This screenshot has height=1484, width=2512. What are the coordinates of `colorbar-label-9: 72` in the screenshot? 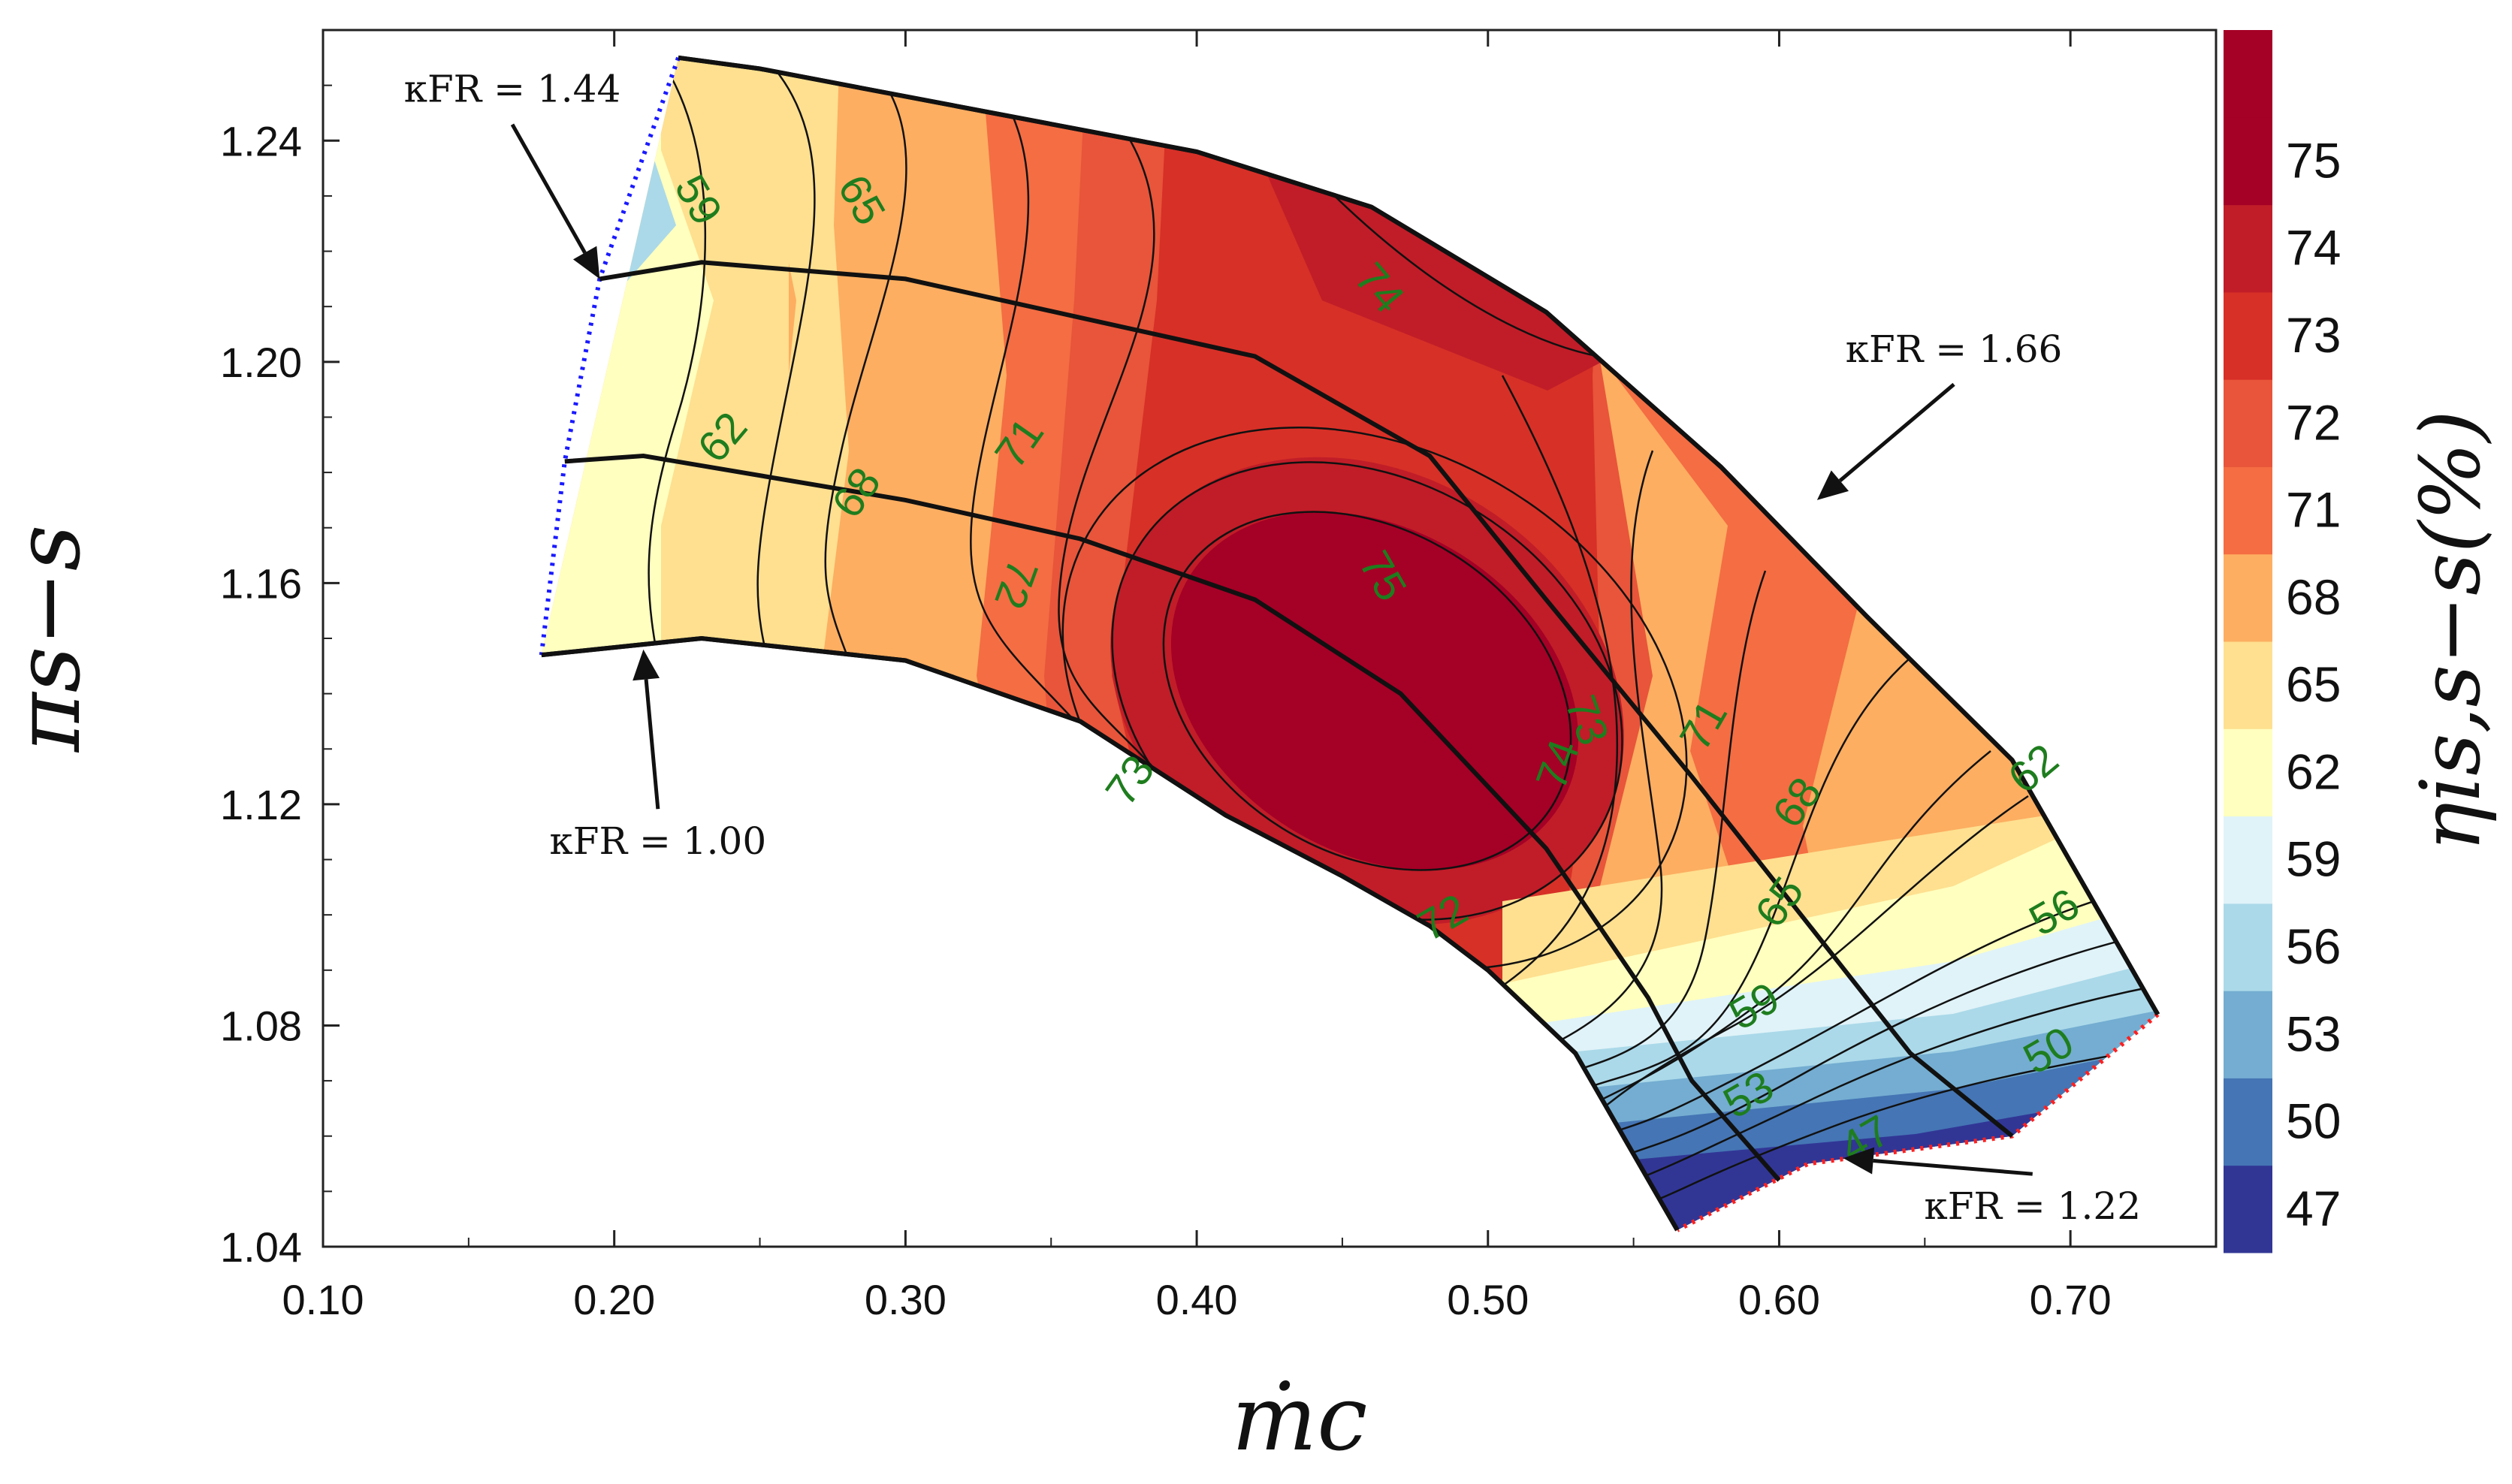 It's located at (2313, 422).